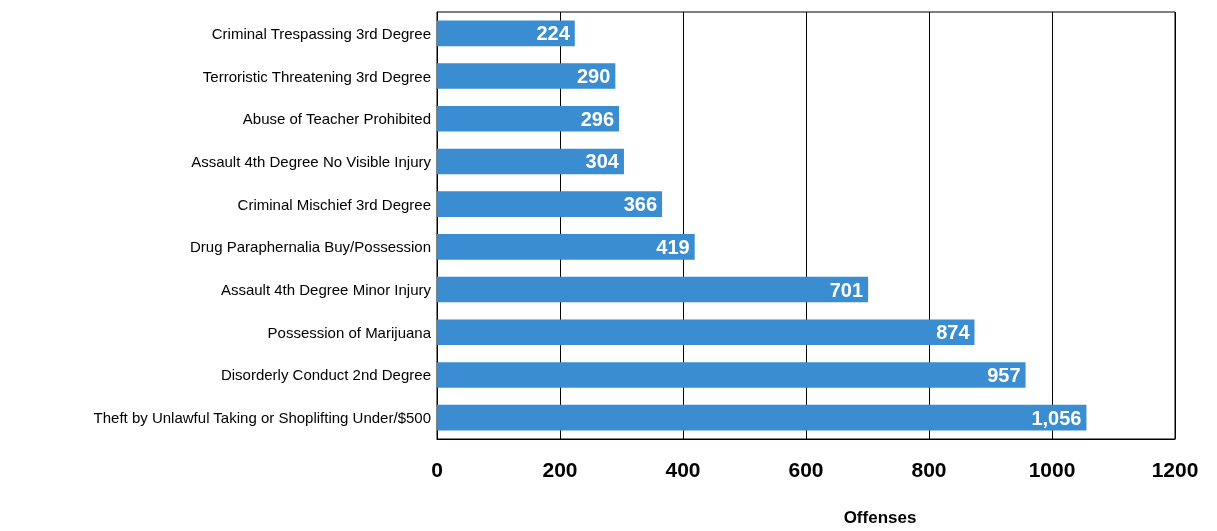  Describe the element at coordinates (806, 469) in the screenshot. I see `x-tick-label: 600` at that location.